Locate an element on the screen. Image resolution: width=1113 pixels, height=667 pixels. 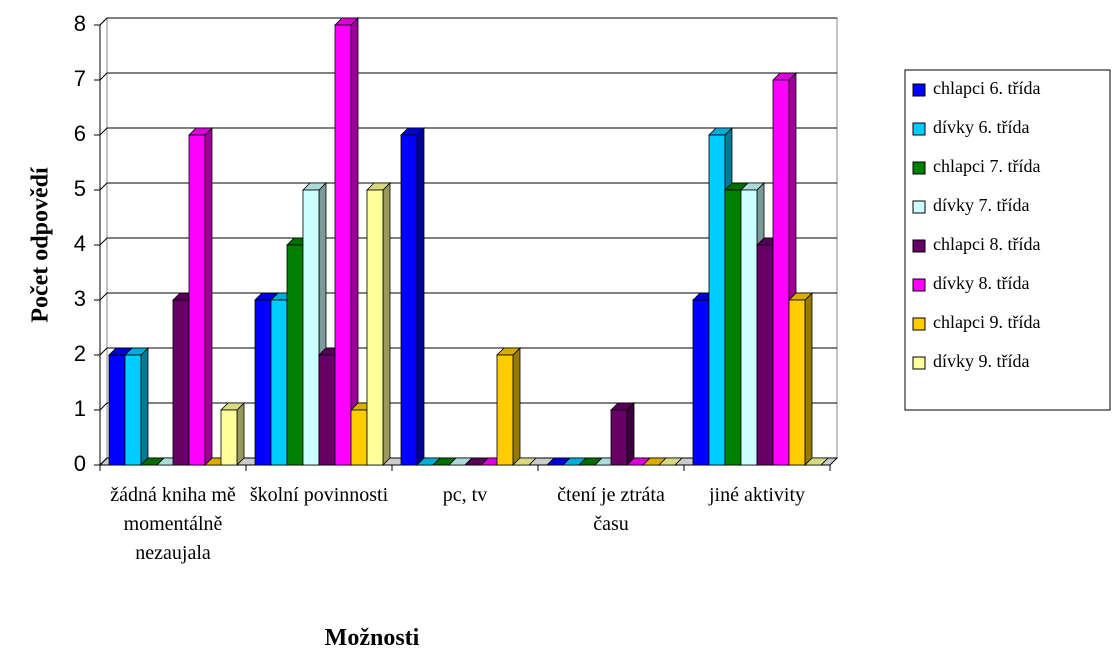
legend-label: dívky 8. třída is located at coordinates (981, 283).